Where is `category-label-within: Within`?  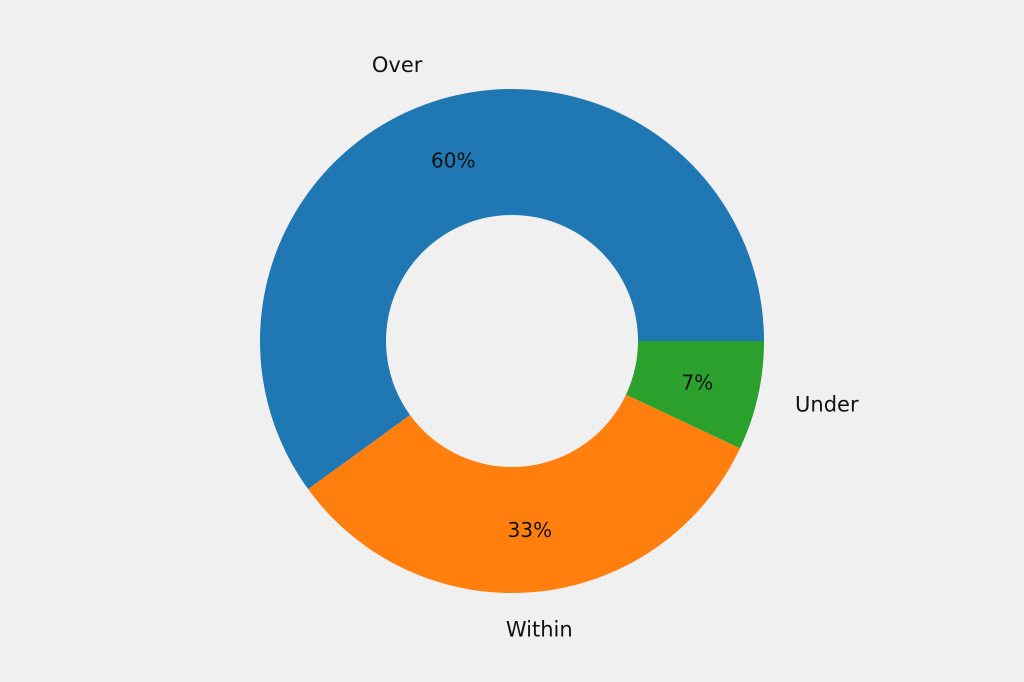 category-label-within: Within is located at coordinates (539, 630).